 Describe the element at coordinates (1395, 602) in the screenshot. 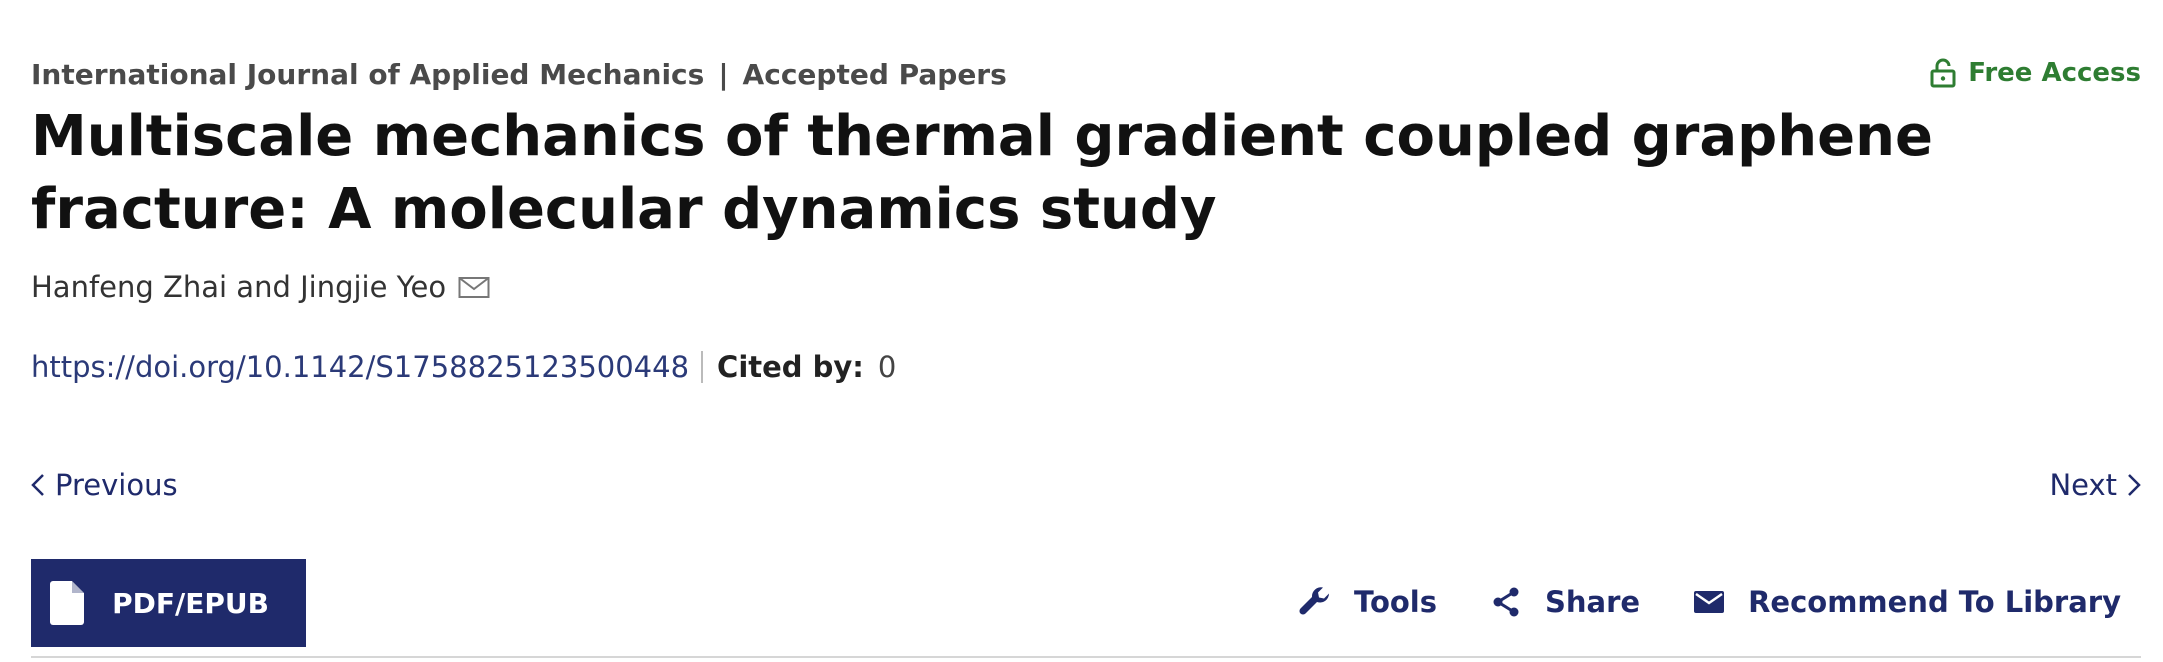

I see `tools-label: Tools` at that location.